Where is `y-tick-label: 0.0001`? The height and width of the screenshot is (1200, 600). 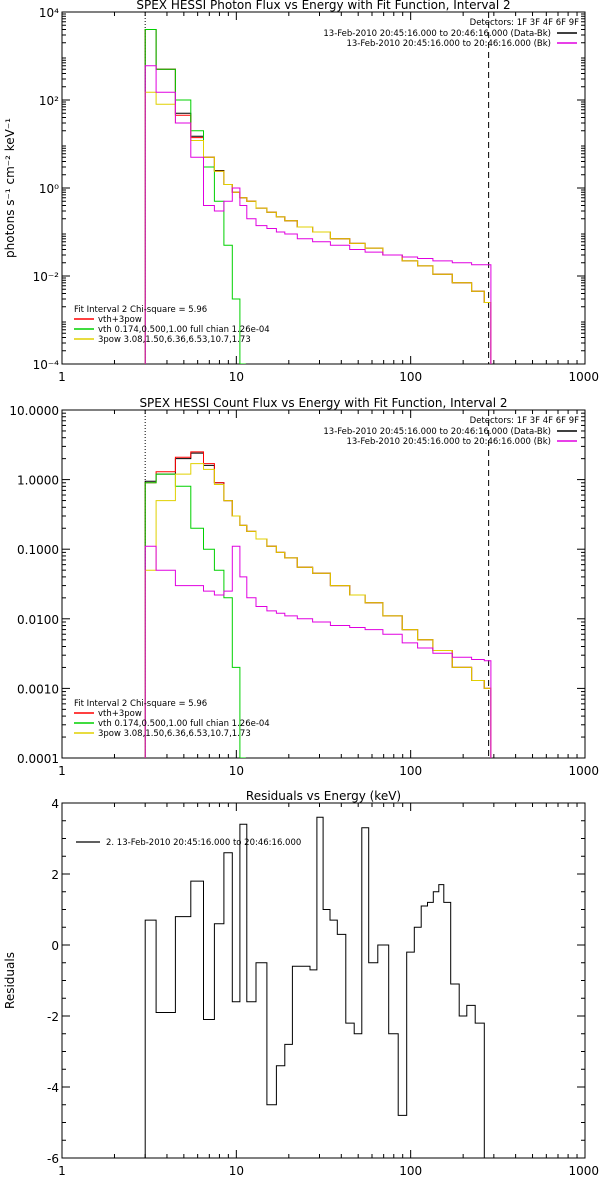
y-tick-label: 0.0001 is located at coordinates (38, 759).